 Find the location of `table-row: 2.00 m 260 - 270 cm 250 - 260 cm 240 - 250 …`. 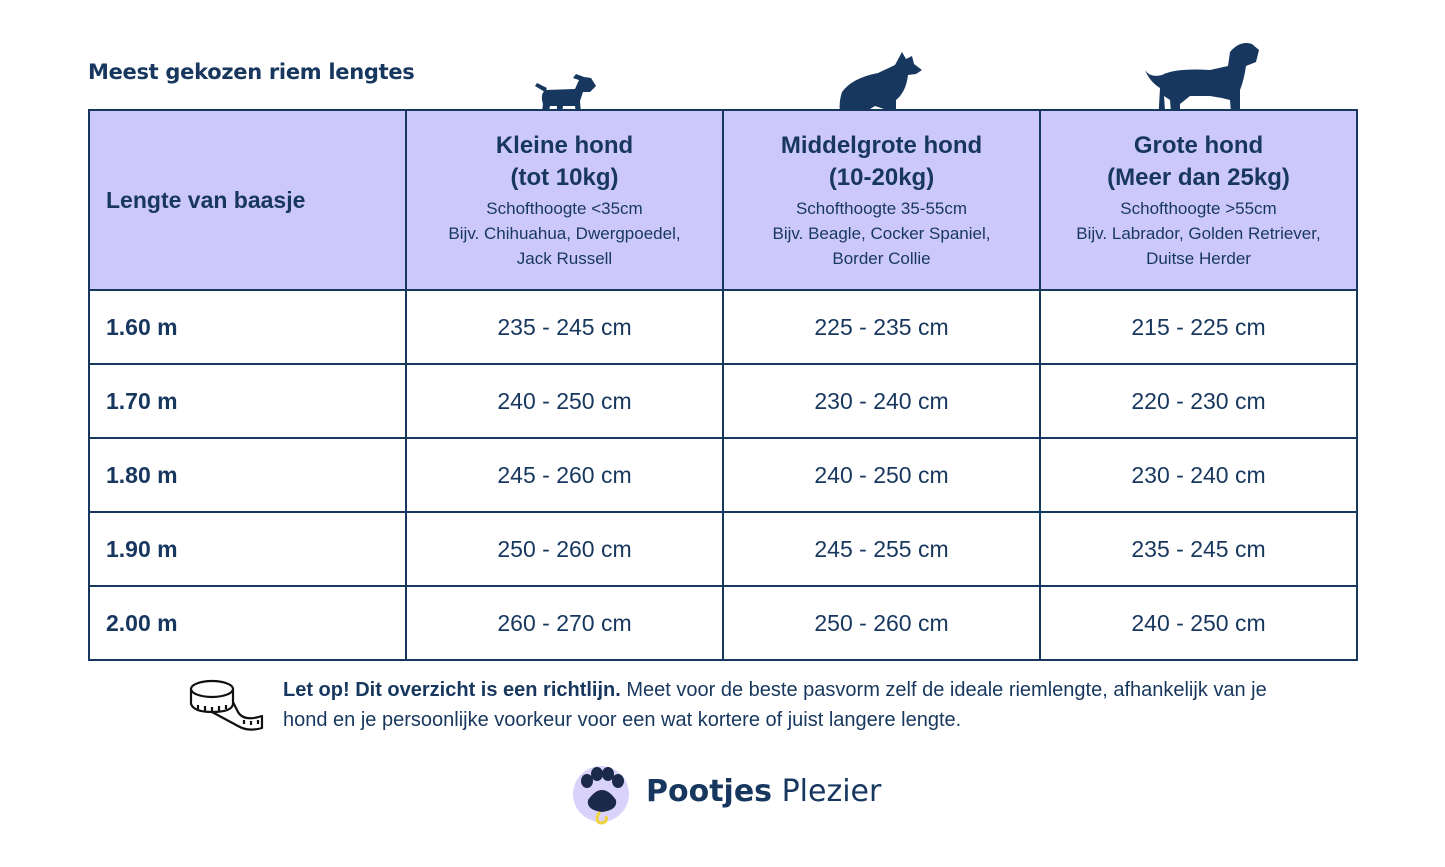

table-row: 2.00 m 260 - 270 cm 250 - 260 cm 240 - 250 … is located at coordinates (723, 623).